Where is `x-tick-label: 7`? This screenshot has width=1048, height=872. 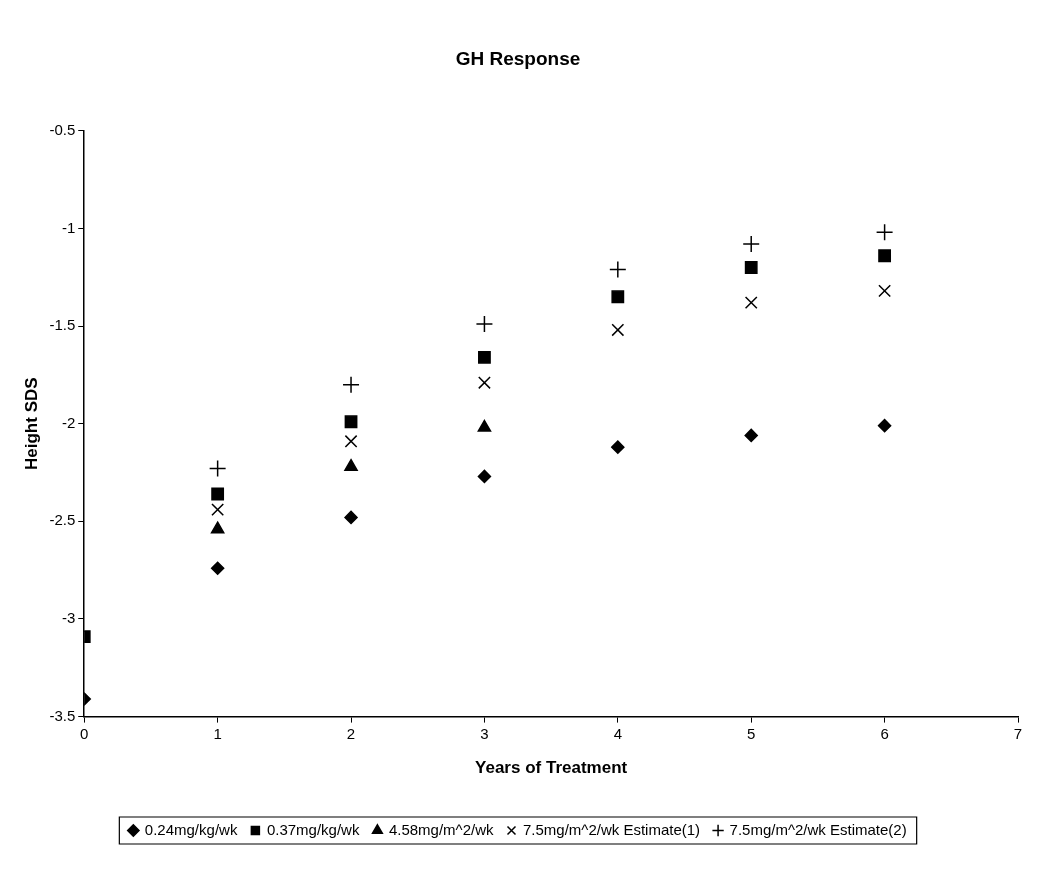
x-tick-label: 7 is located at coordinates (1018, 733).